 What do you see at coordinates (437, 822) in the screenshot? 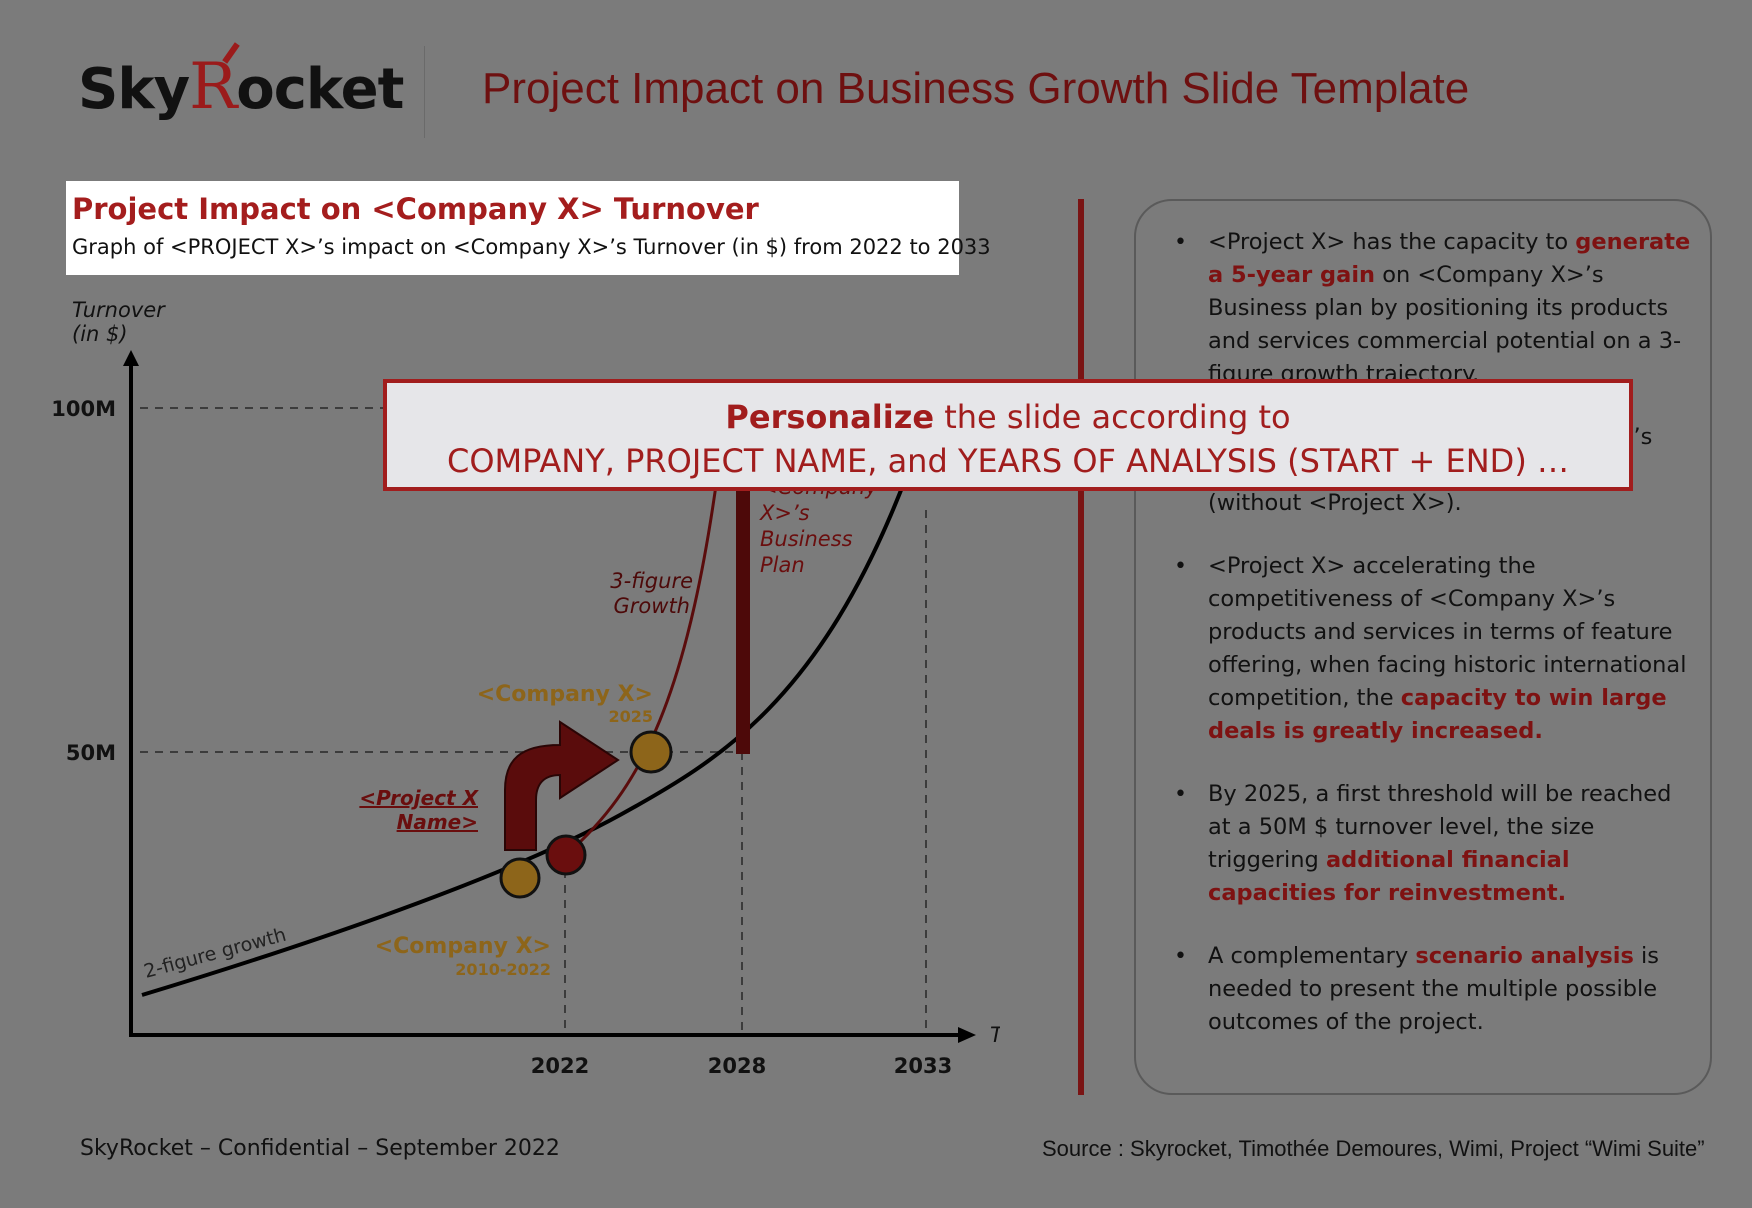
I see `label-project-line2: Name>` at bounding box center [437, 822].